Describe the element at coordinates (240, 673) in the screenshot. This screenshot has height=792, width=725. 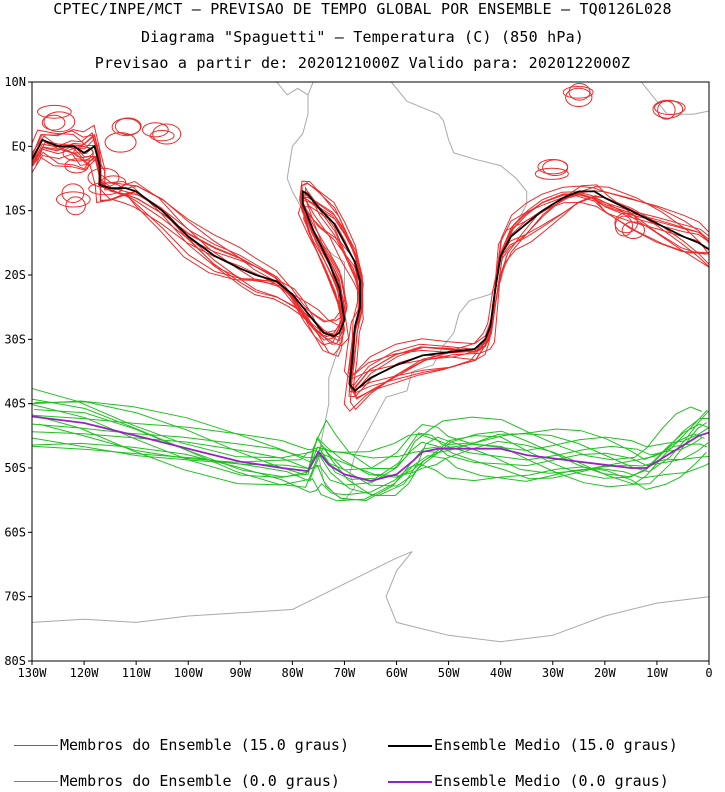
I see `x-tick-label: 90W` at that location.